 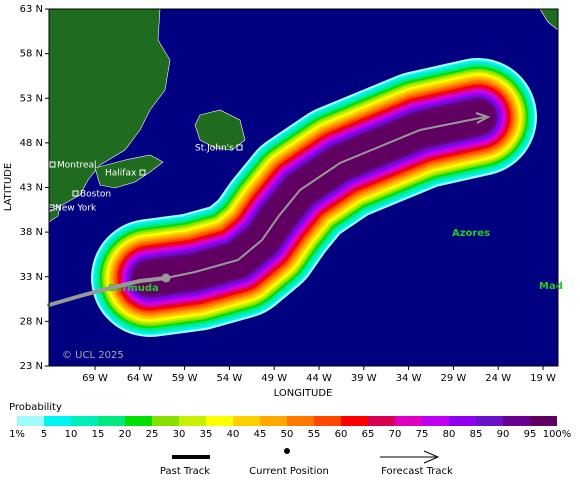 What do you see at coordinates (31, 277) in the screenshot?
I see `y-tick-label: 33 N` at bounding box center [31, 277].